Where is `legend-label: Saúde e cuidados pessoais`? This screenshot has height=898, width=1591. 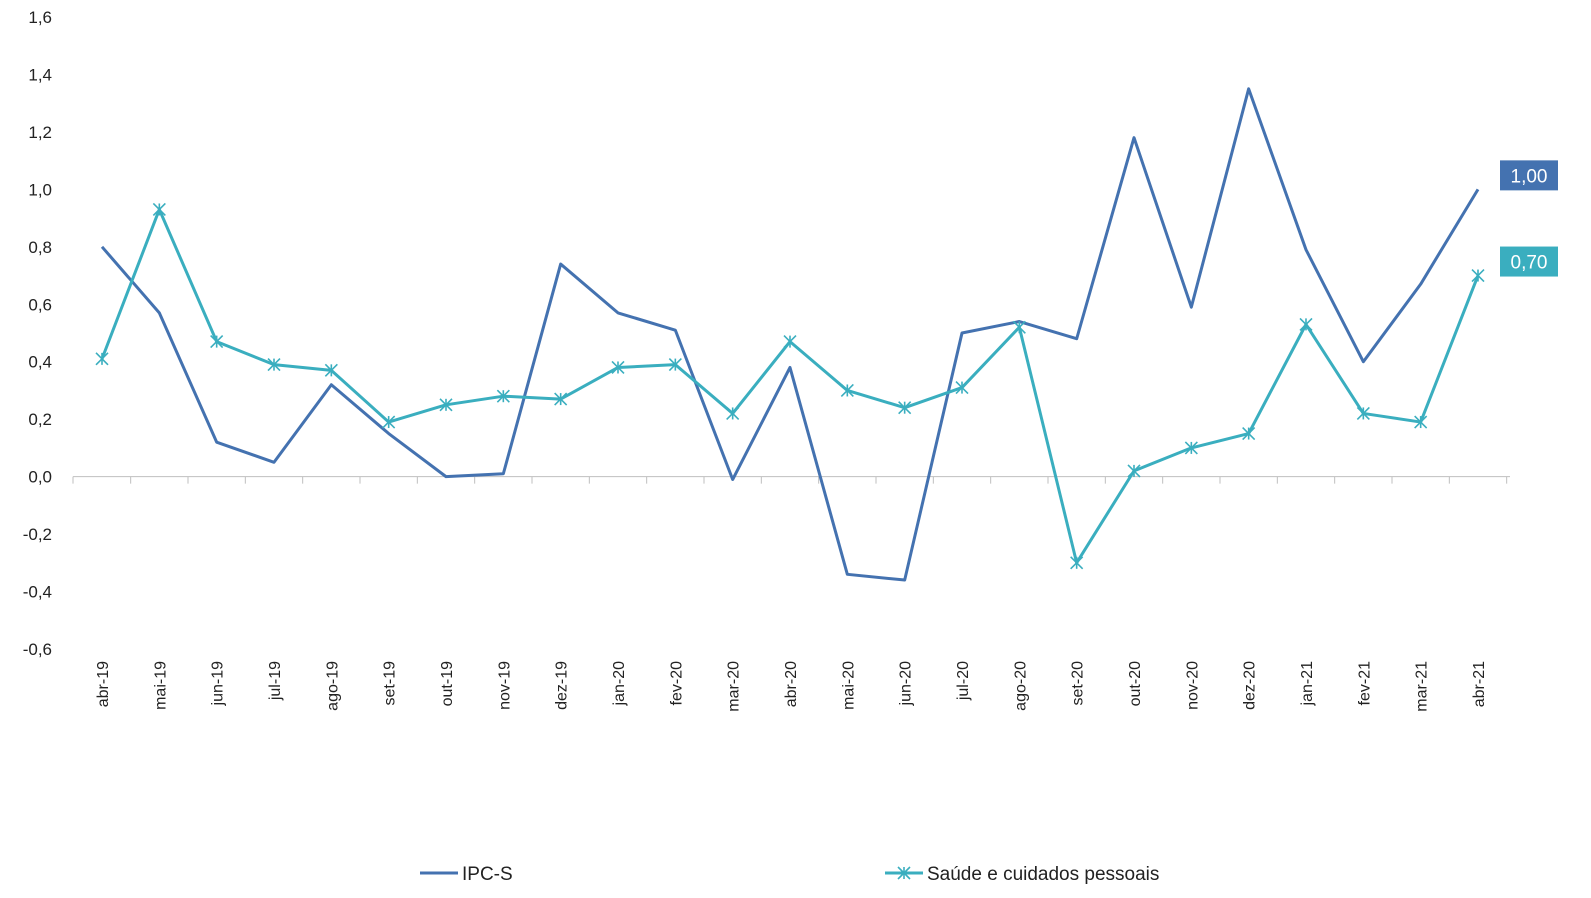 legend-label: Saúde e cuidados pessoais is located at coordinates (1043, 874).